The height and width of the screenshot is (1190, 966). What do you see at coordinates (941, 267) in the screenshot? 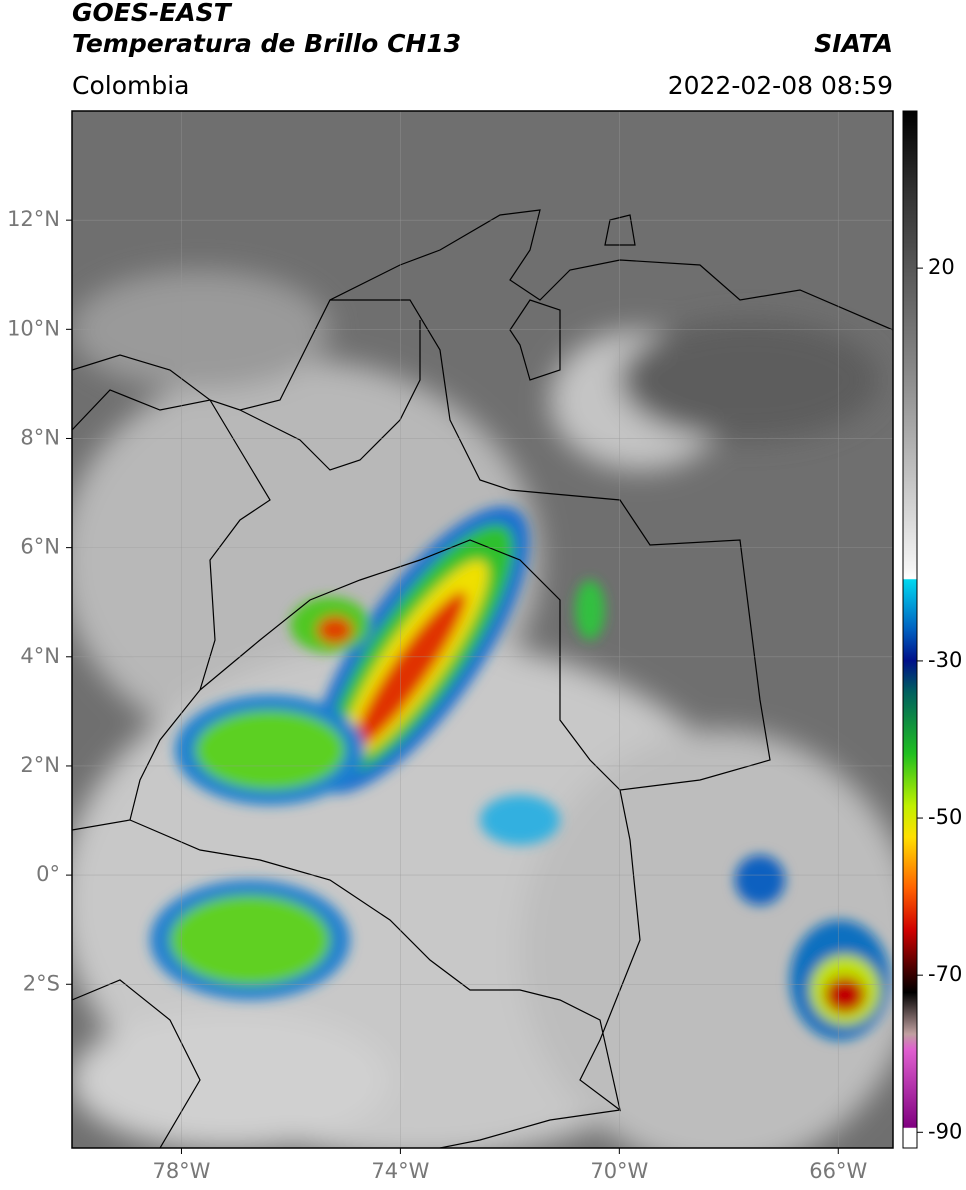
I see `colorbar-tick-label: 20` at bounding box center [941, 267].